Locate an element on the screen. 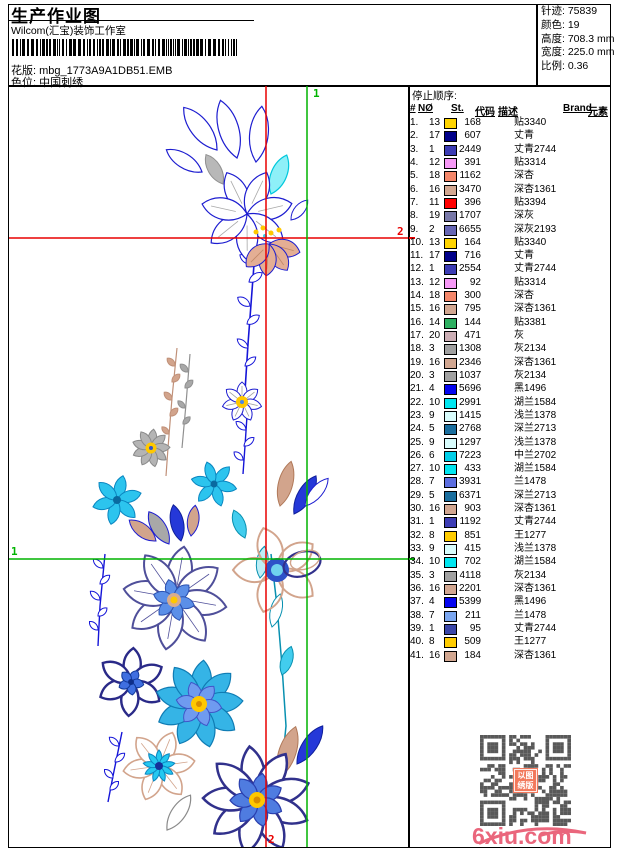 The image size is (620, 860). stop-number: 25. is located at coordinates (417, 442).